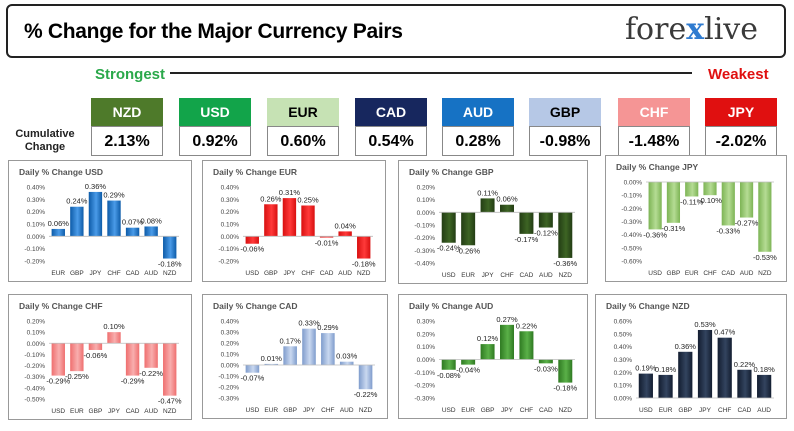 The height and width of the screenshot is (431, 794). What do you see at coordinates (725, 332) in the screenshot?
I see `data-label: 0.47%` at bounding box center [725, 332].